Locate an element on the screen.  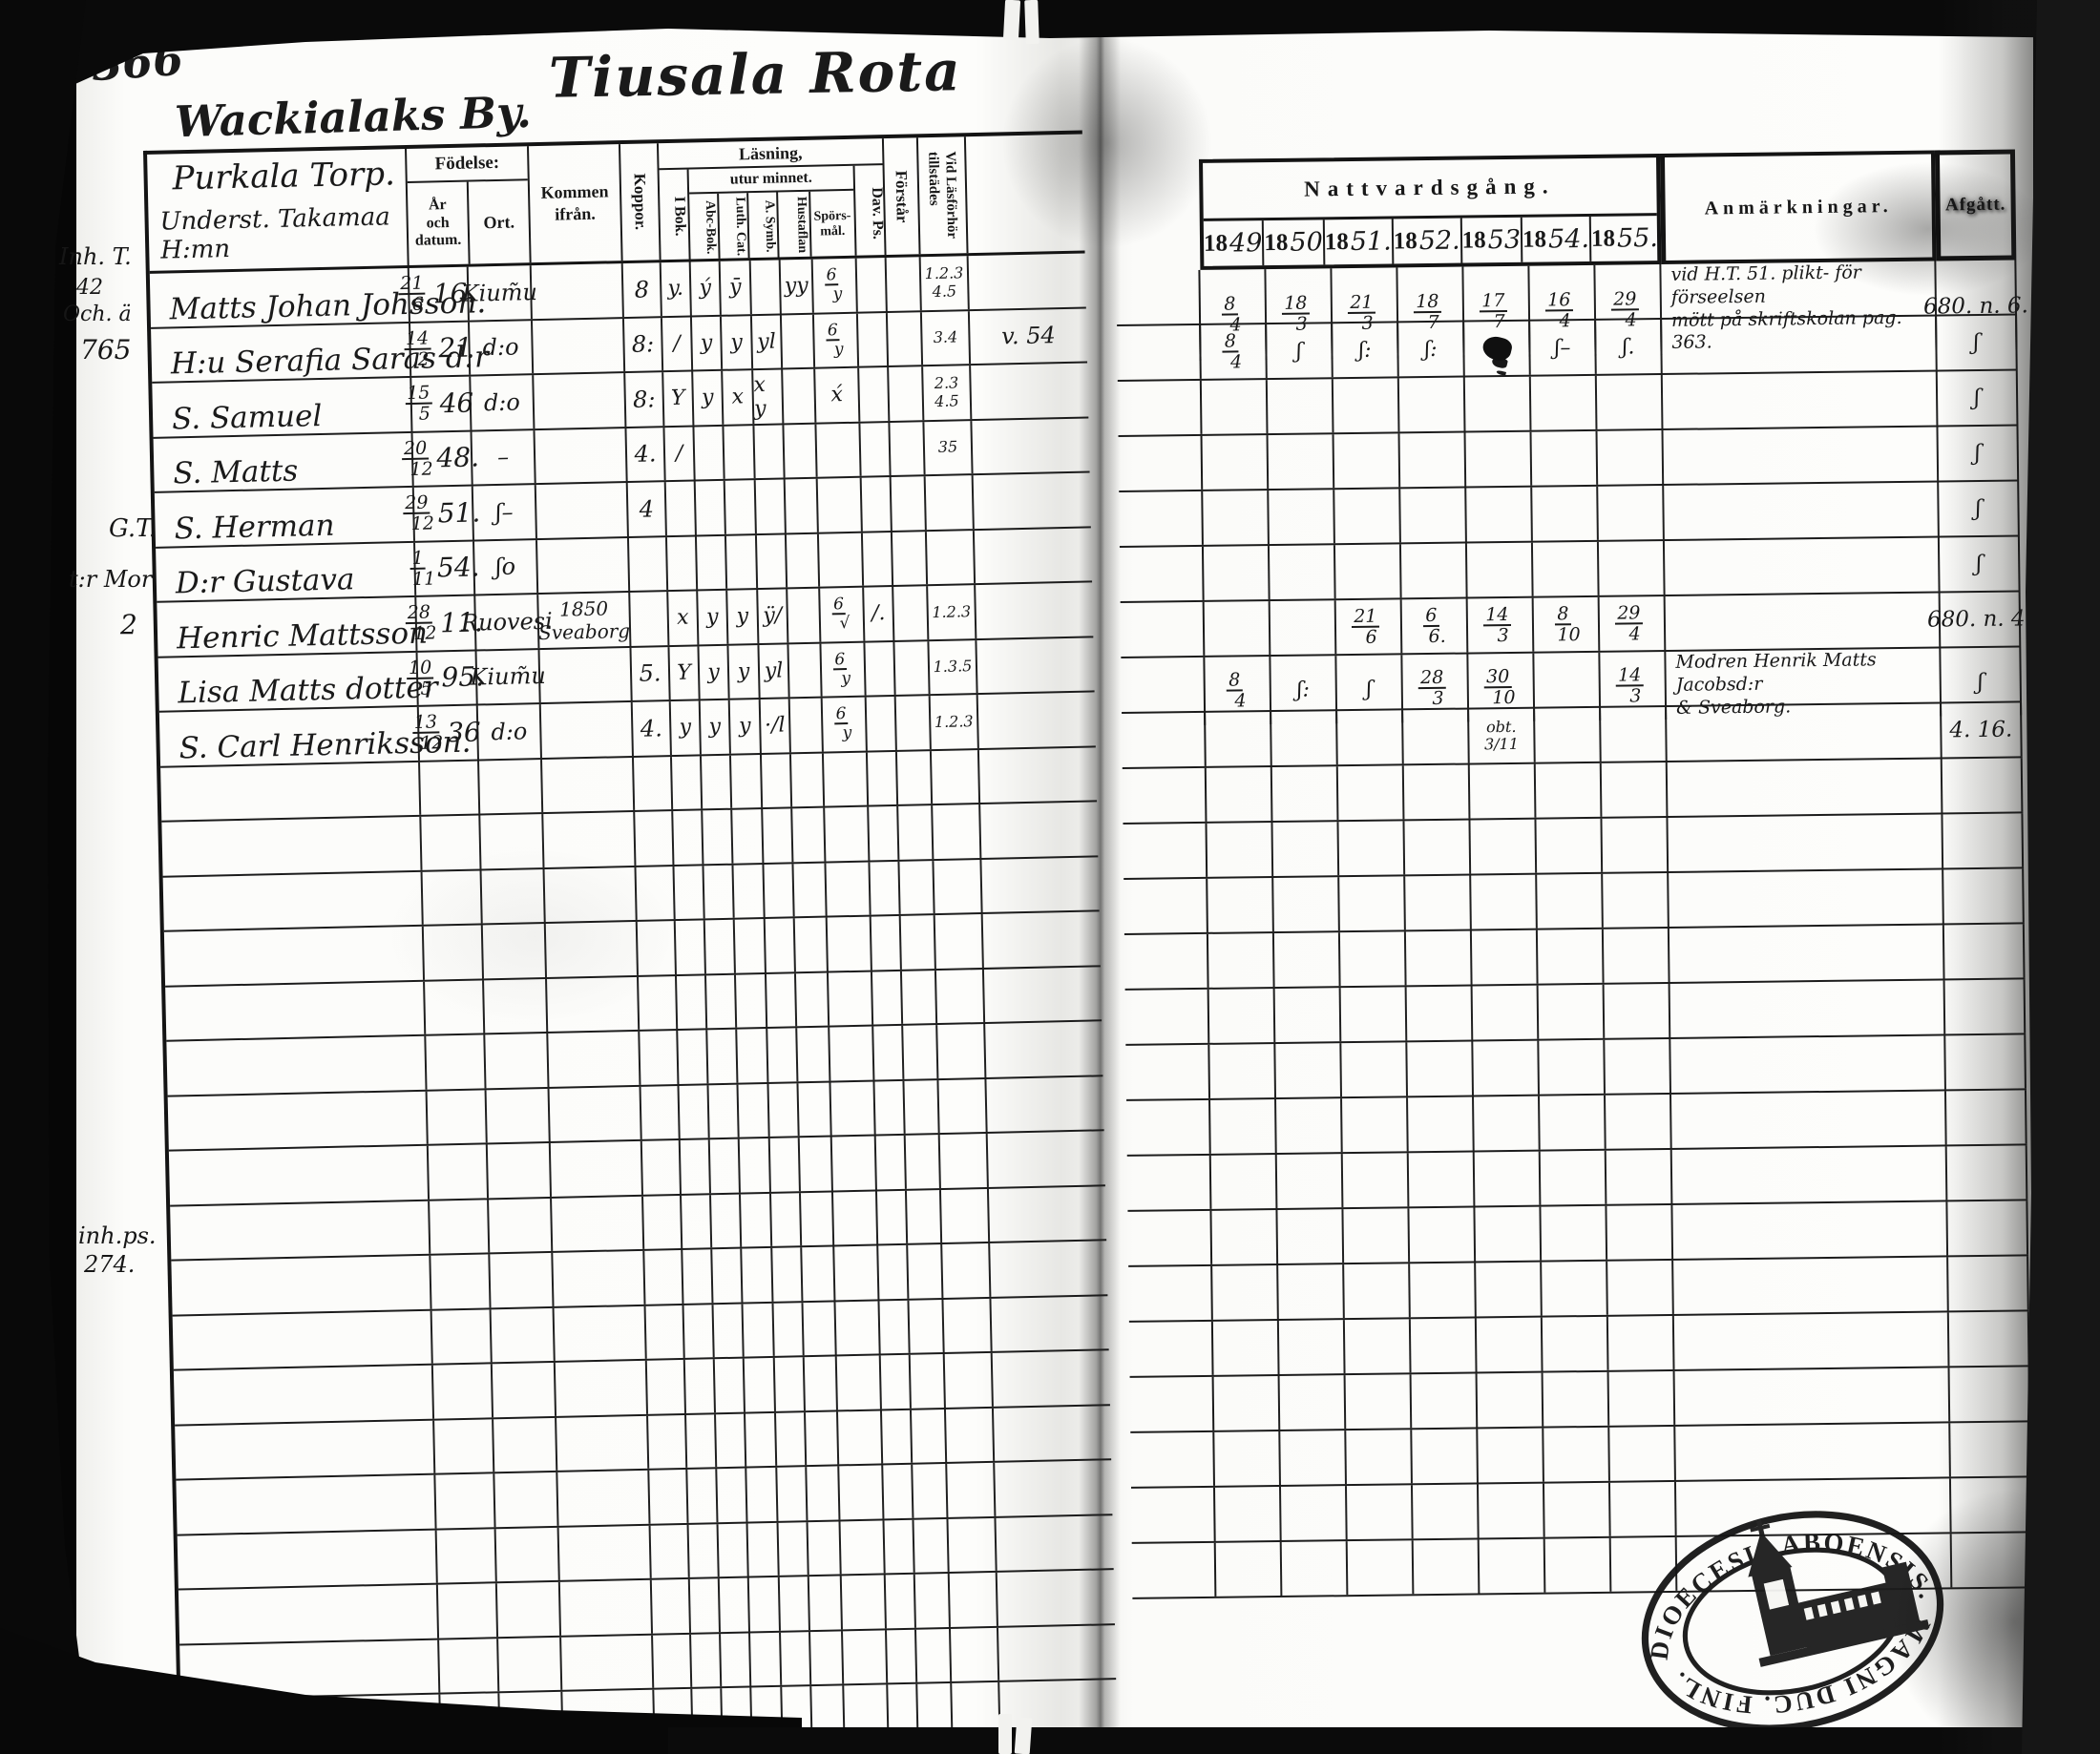
person-name-cell: Henric Mattsson is located at coordinates (292, 626).